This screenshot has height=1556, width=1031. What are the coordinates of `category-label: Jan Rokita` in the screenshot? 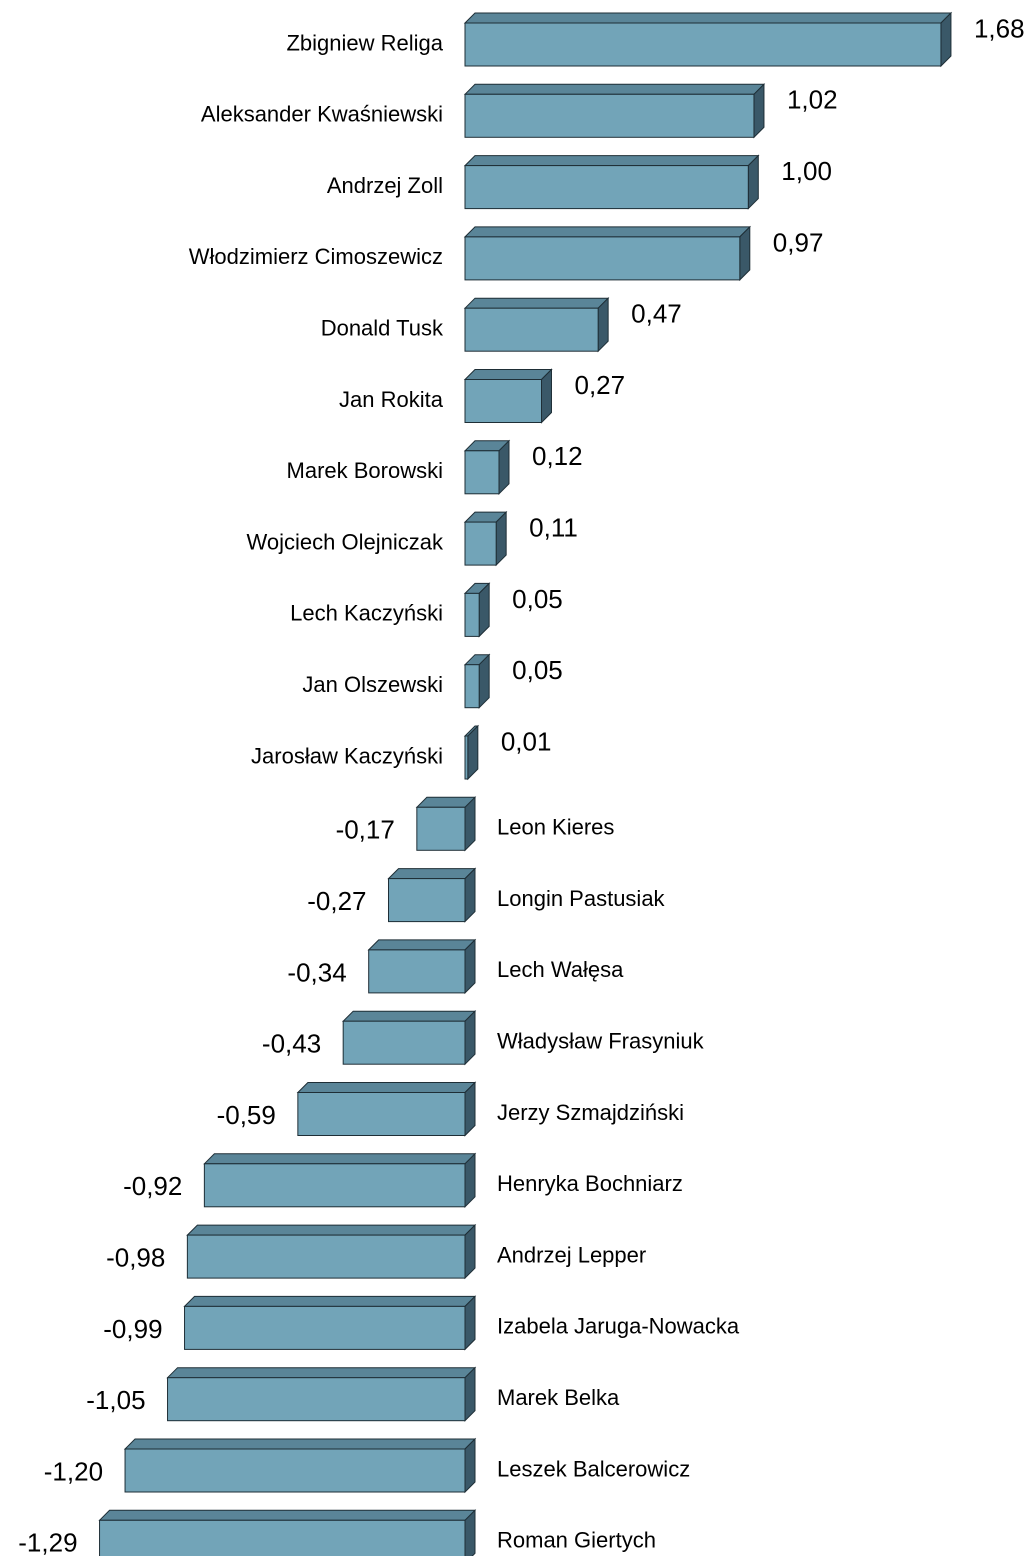 It's located at (391, 399).